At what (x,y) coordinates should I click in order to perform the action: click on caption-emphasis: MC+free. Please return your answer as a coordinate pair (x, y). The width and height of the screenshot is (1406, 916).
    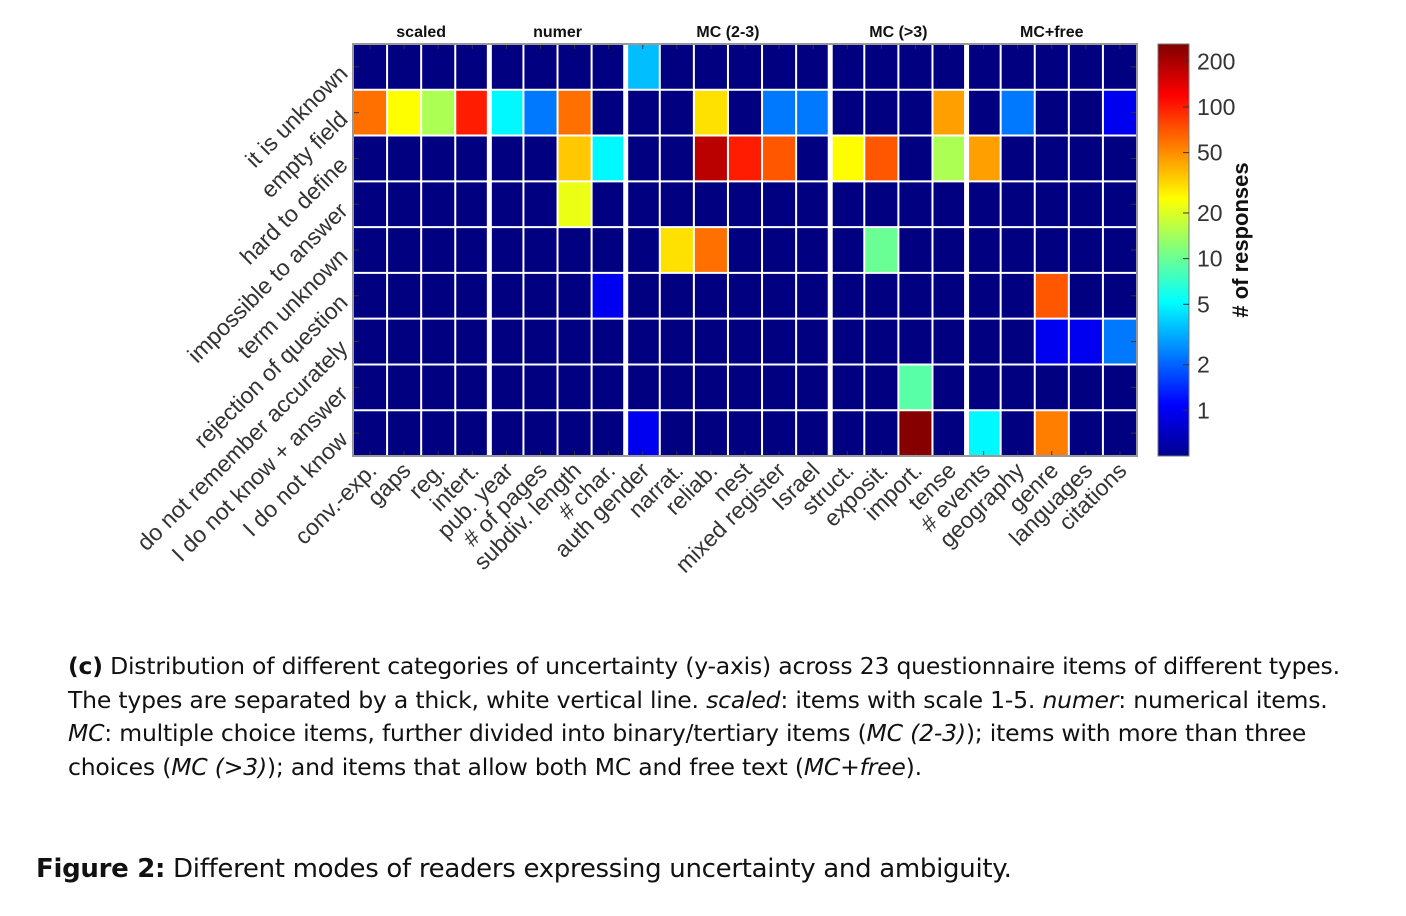
    Looking at the image, I should click on (854, 766).